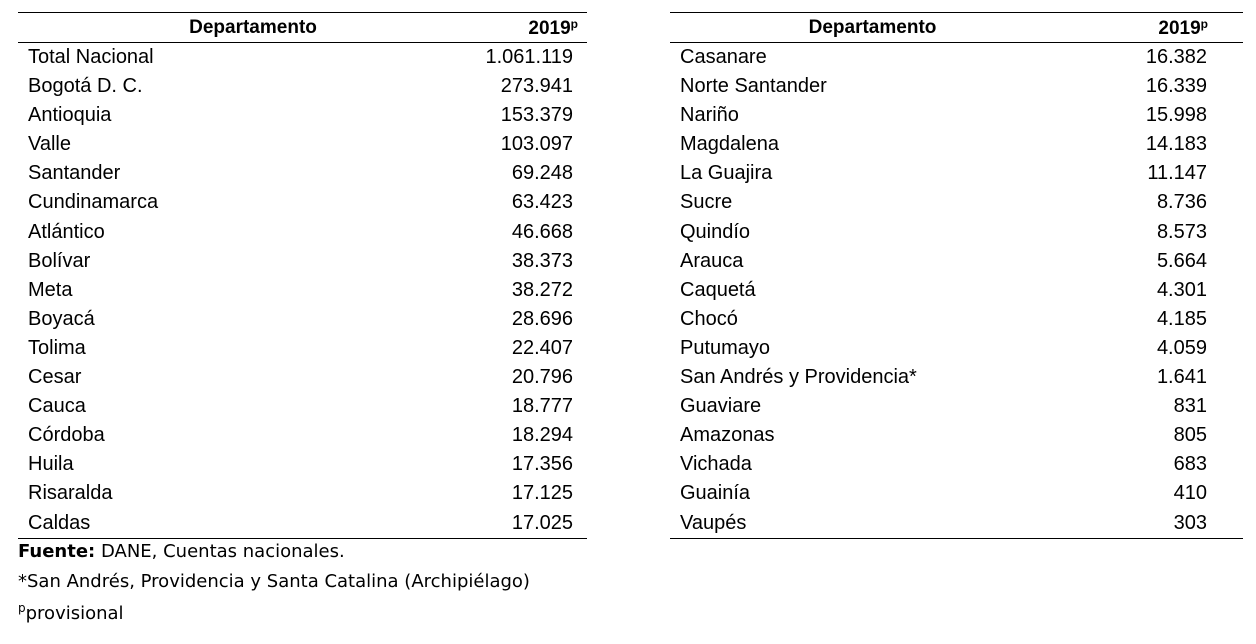 The image size is (1256, 644). Describe the element at coordinates (542, 347) in the screenshot. I see `department-value: 22.407` at that location.